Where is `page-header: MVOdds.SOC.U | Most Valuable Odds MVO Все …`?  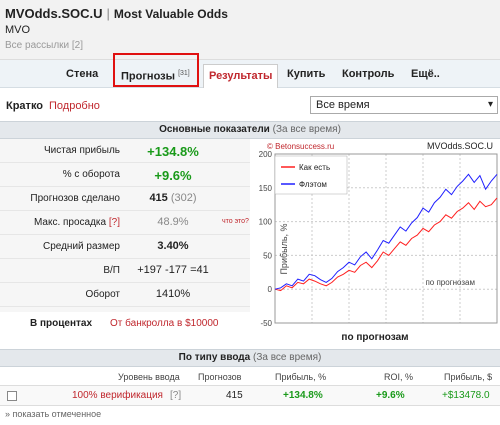
page-header: MVOdds.SOC.U | Most Valuable Odds MVO Все … is located at coordinates (250, 30).